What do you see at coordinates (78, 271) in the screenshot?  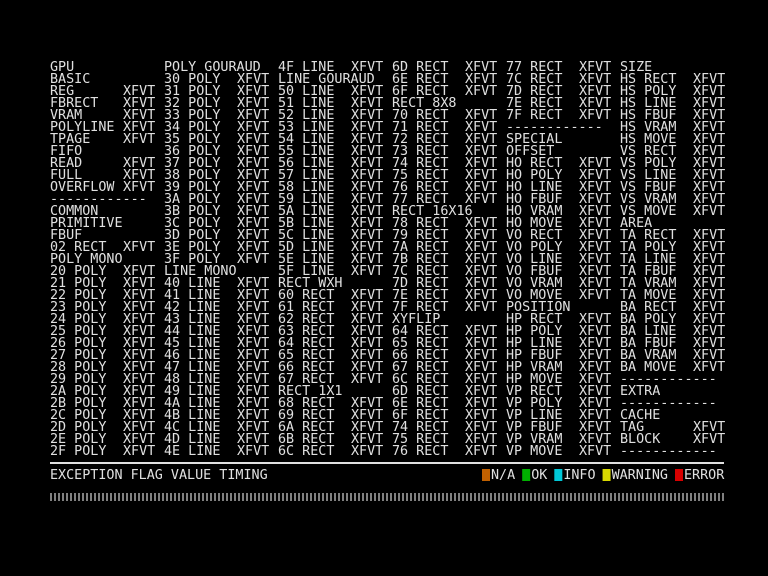 I see `test-label: 20 POLY` at bounding box center [78, 271].